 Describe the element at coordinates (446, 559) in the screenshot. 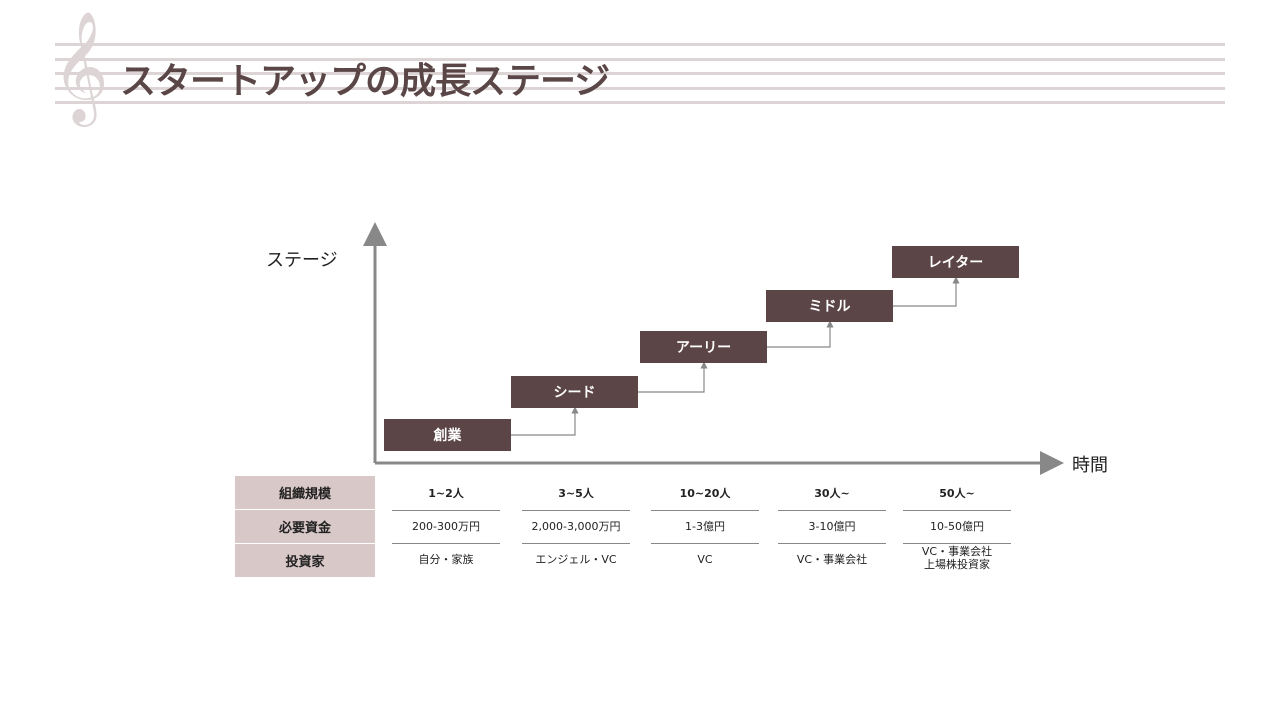

I see `table-cell: 自分・家族` at that location.